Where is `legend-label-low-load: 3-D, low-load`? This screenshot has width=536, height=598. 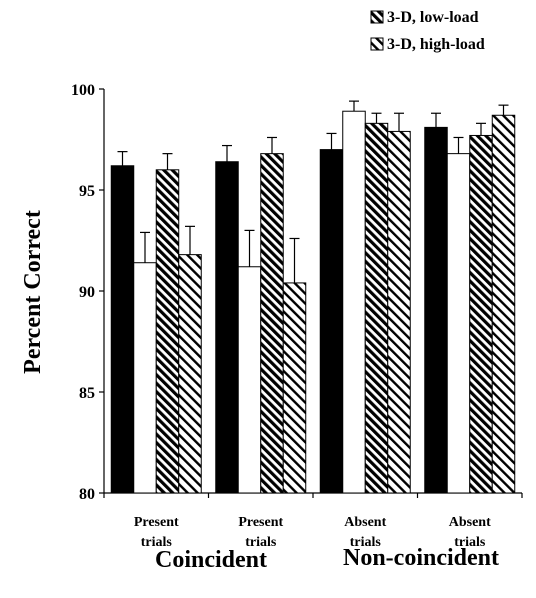
legend-label-low-load: 3-D, low-load is located at coordinates (433, 17).